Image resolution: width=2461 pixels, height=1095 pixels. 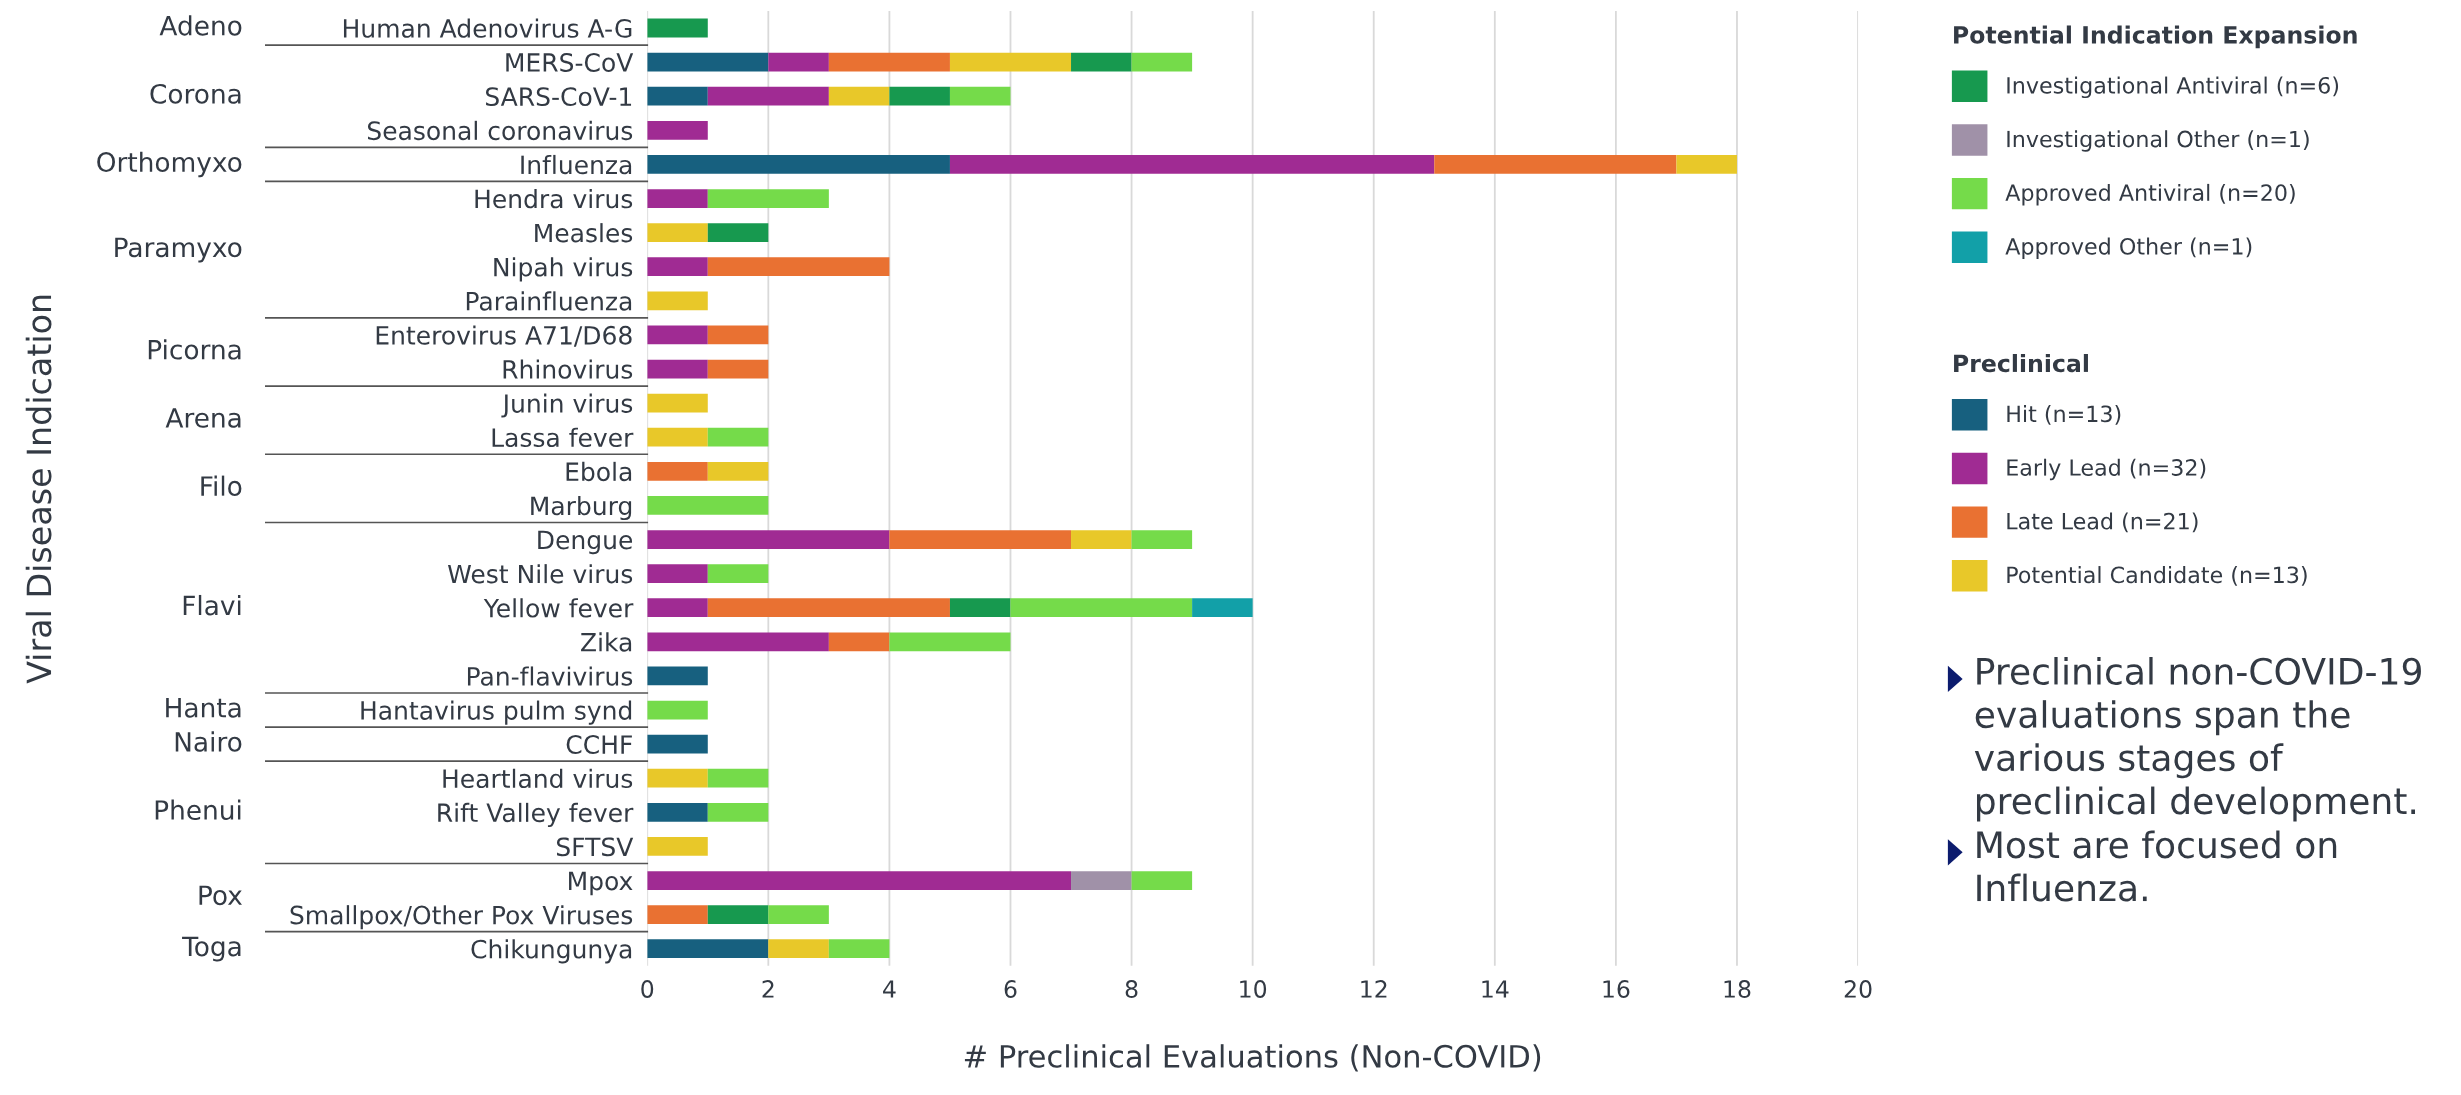 What do you see at coordinates (194, 349) in the screenshot?
I see `text: Picorna` at bounding box center [194, 349].